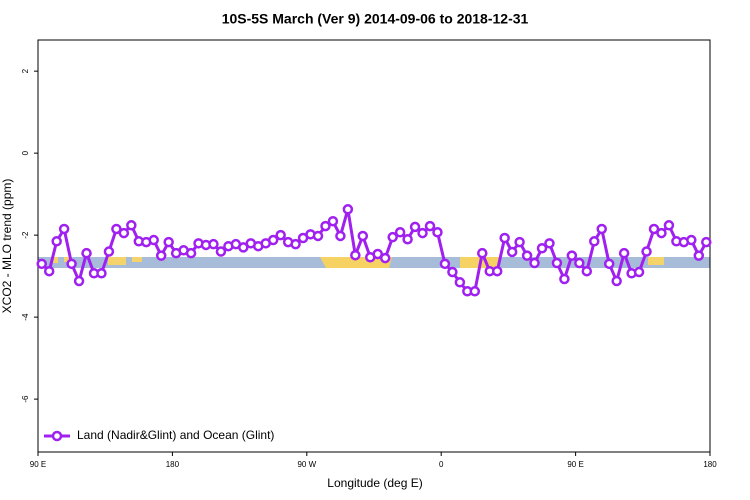 Image resolution: width=750 pixels, height=500 pixels. Describe the element at coordinates (374, 483) in the screenshot. I see `x-axis-label: Longitude (deg E)` at that location.